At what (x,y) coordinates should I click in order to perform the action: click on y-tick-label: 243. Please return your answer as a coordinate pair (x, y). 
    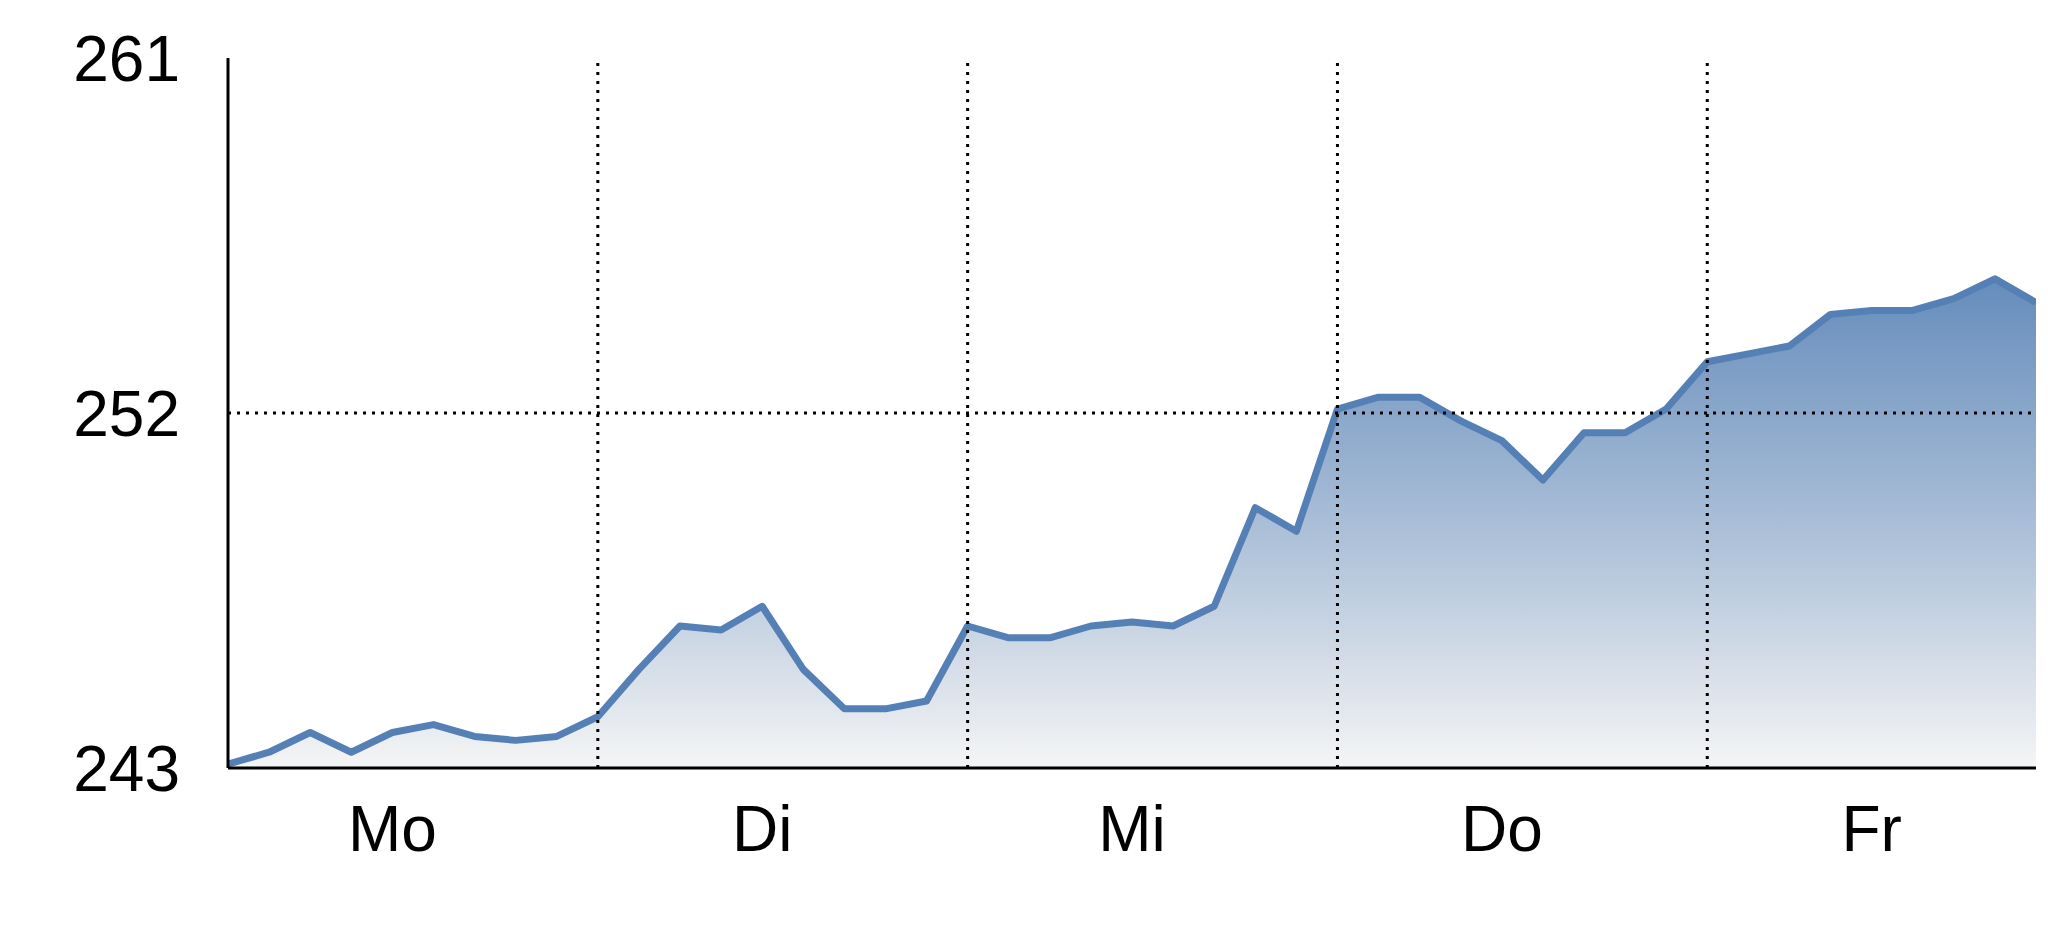
    Looking at the image, I should click on (126, 768).